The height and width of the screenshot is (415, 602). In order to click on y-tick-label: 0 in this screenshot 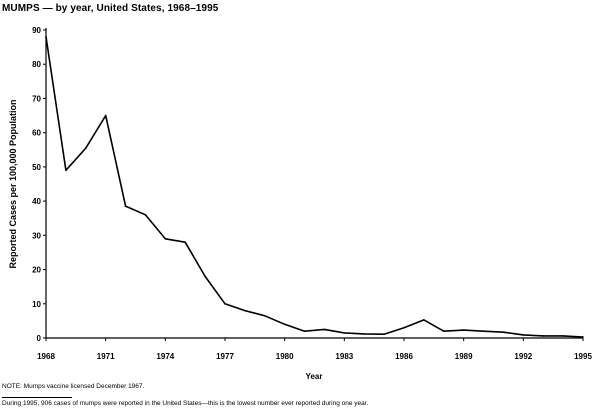, I will do `click(39, 338)`.